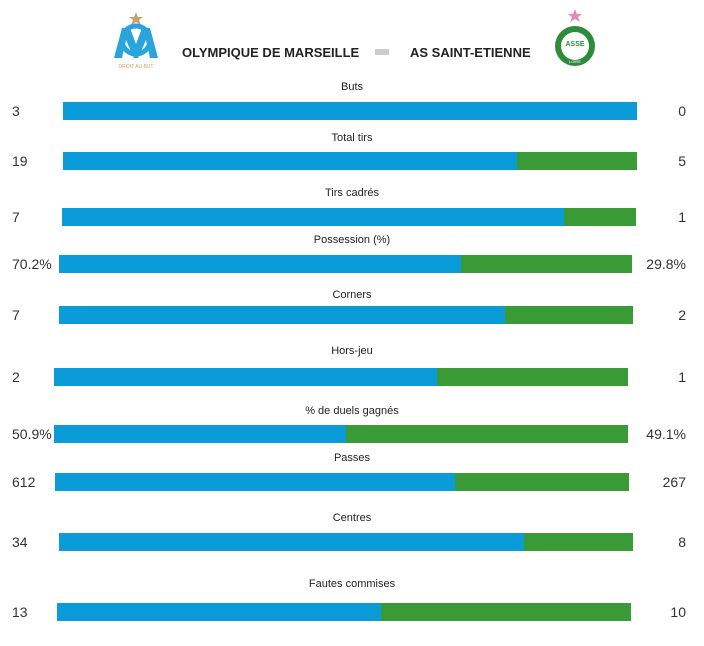 This screenshot has height=646, width=704. Describe the element at coordinates (575, 61) in the screenshot. I see `away-badge-text: LOIRE` at that location.